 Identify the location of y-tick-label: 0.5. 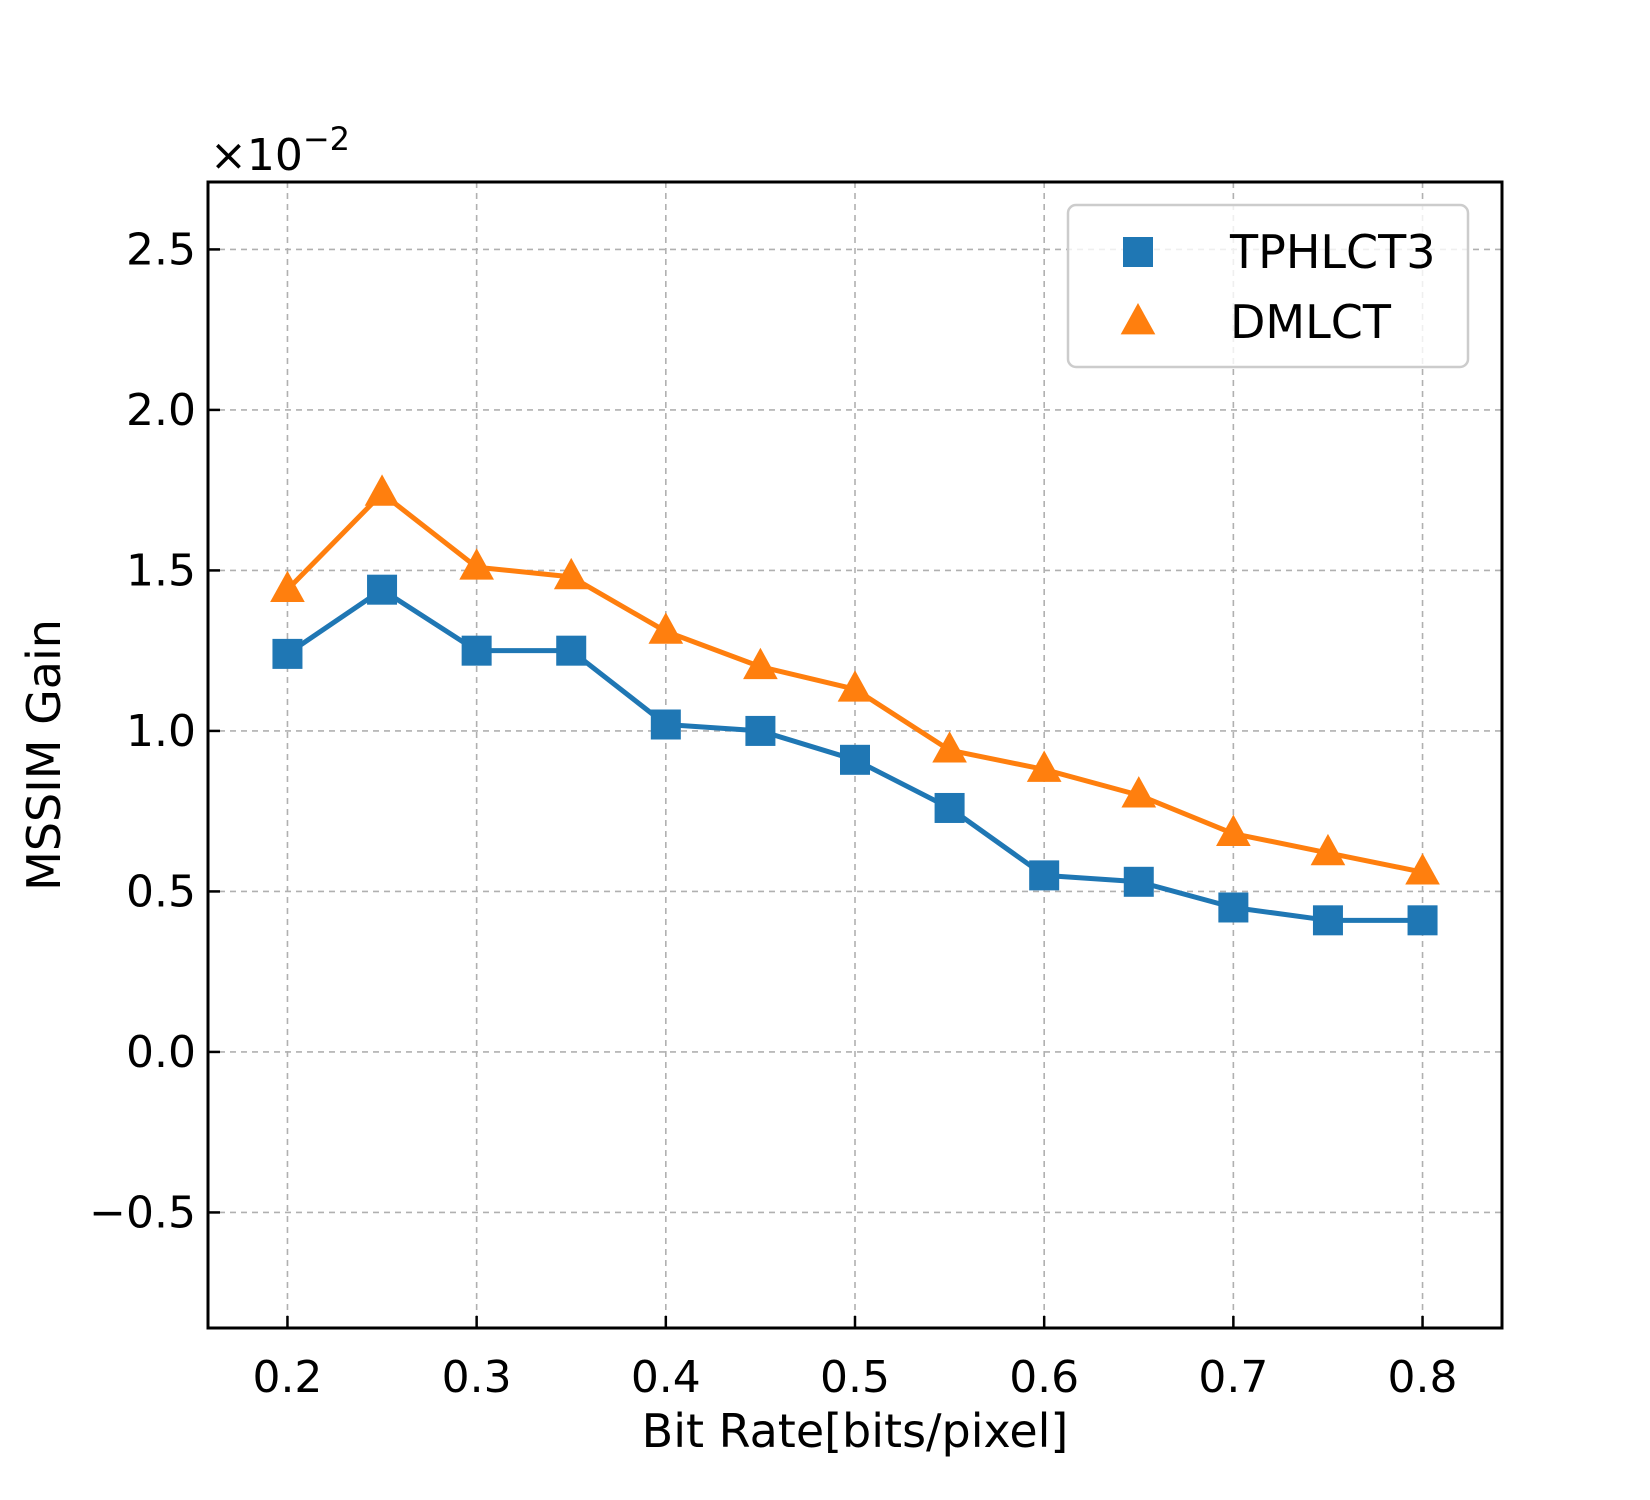
(161, 891).